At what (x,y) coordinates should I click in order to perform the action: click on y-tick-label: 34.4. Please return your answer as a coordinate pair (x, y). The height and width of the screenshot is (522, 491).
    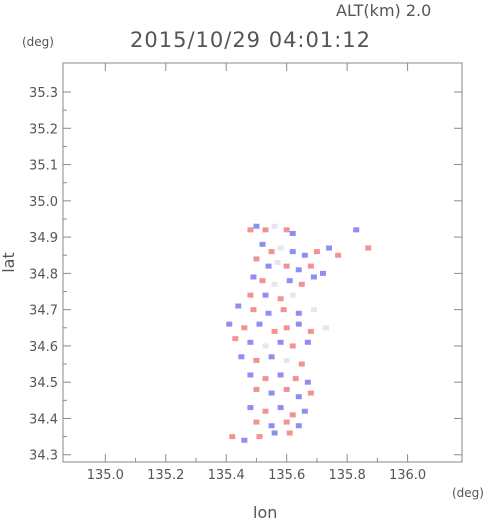
    Looking at the image, I should click on (43, 419).